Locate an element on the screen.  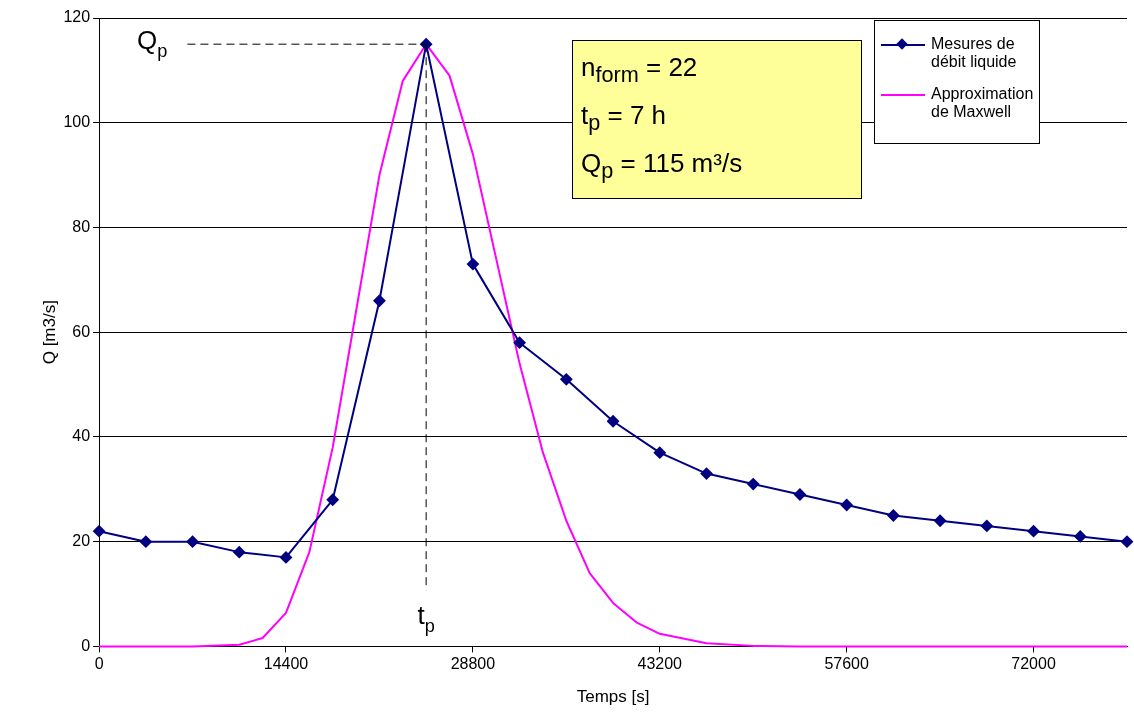
y-tick-label: 0 is located at coordinates (86, 645).